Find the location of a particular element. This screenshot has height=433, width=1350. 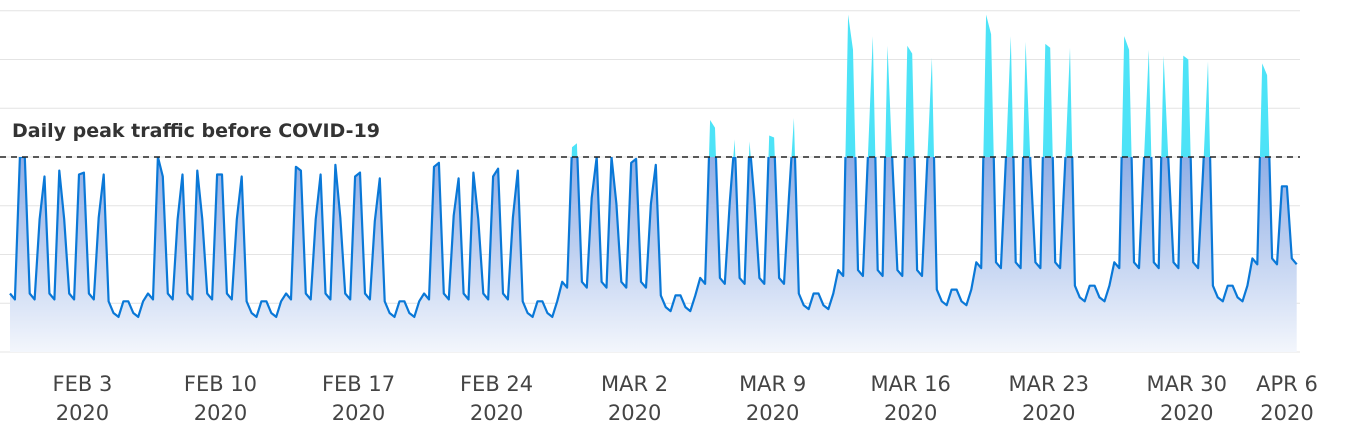

x-tick-label-date: MAR 2 is located at coordinates (634, 384).